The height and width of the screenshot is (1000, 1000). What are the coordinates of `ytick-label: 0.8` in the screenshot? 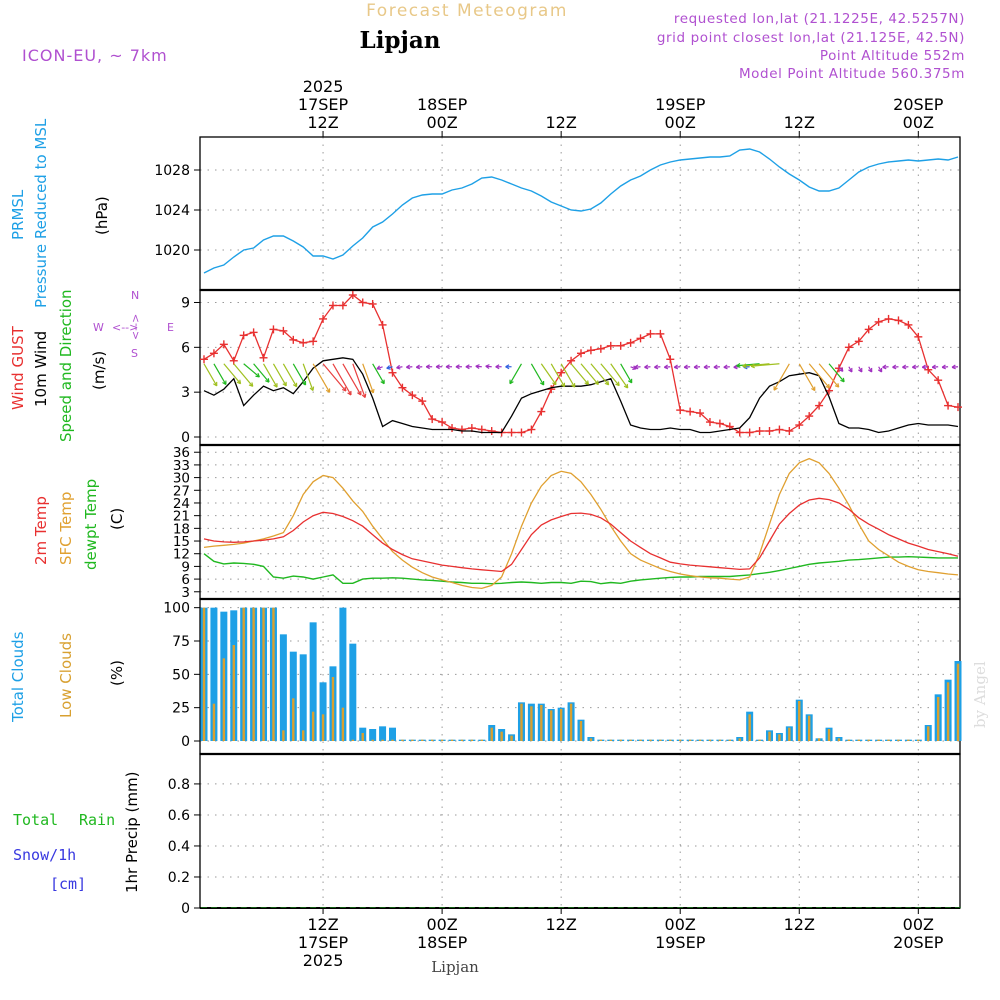 It's located at (179, 785).